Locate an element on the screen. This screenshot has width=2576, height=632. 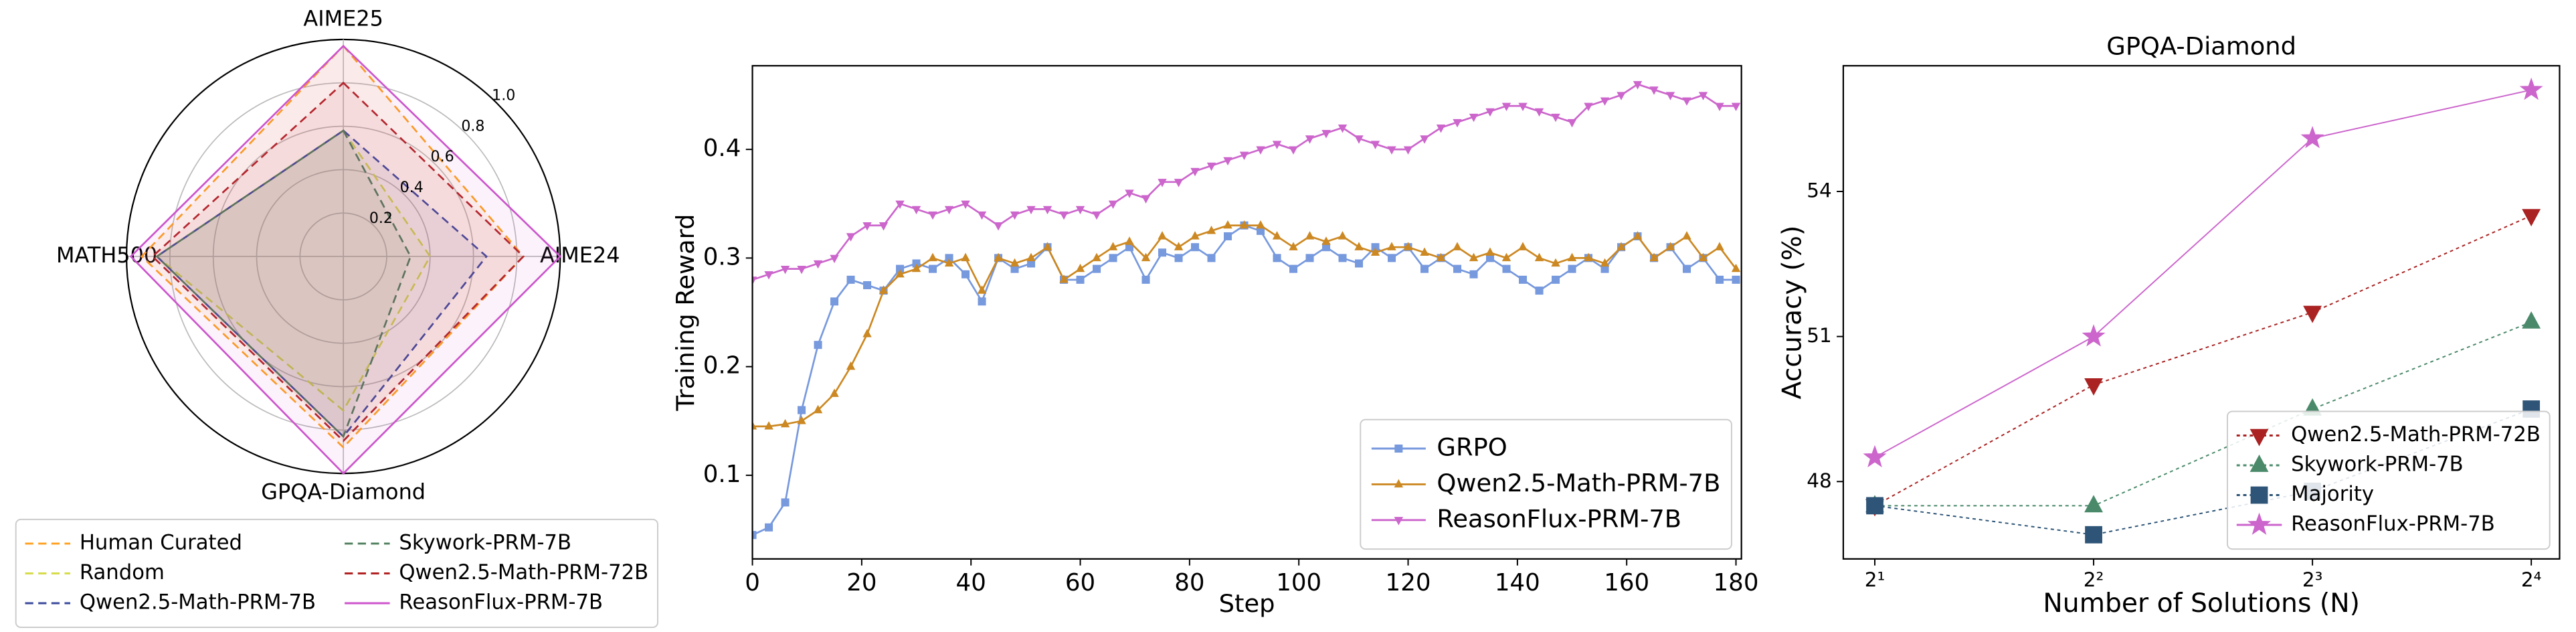
legend-label: Qwen2.5-Math-PRM-72B is located at coordinates (2416, 435).